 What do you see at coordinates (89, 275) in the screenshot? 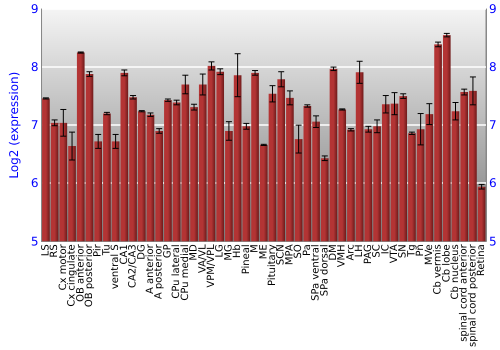
I see `x-tick-label: OB posterior` at bounding box center [89, 275].